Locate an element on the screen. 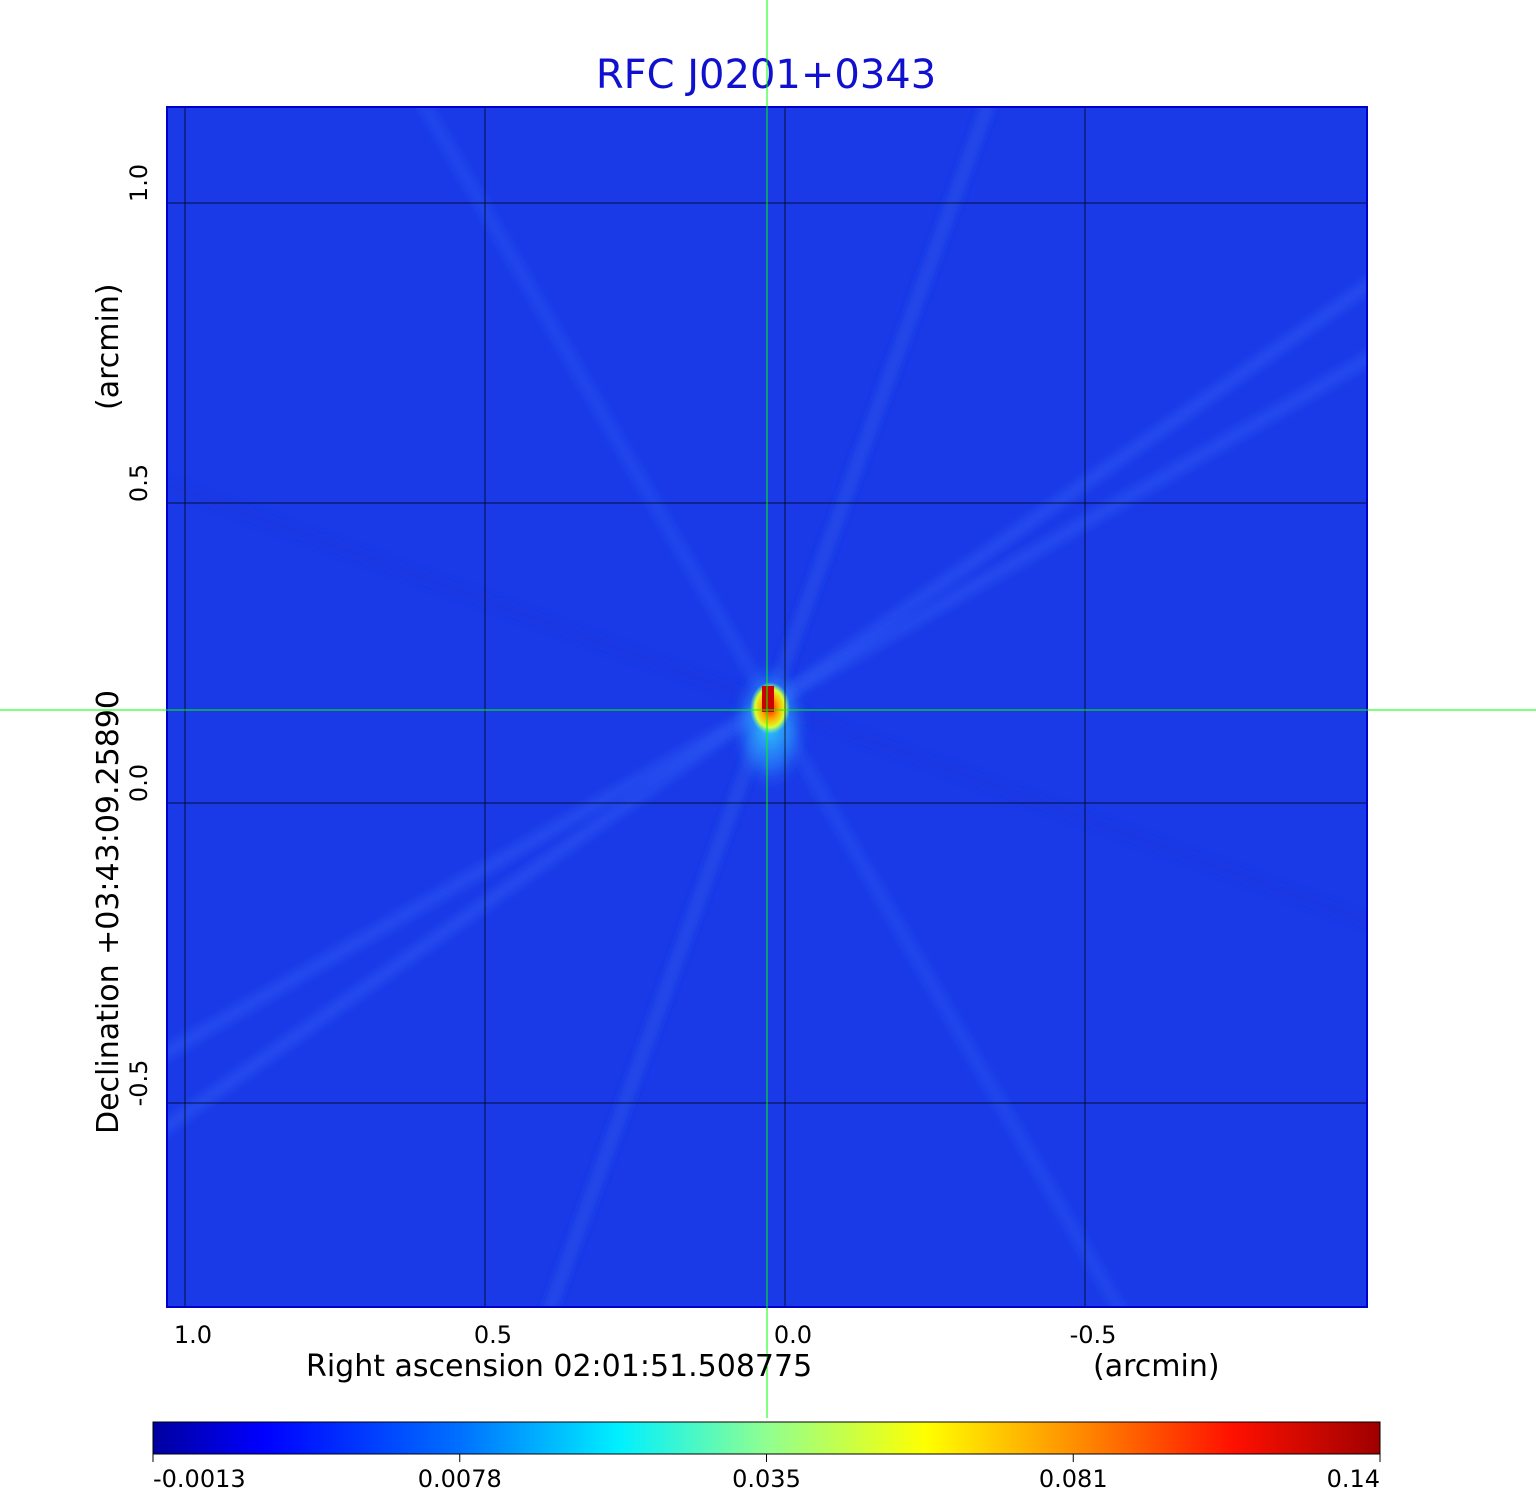  x-tick-label: -0.5 is located at coordinates (1093, 1335).